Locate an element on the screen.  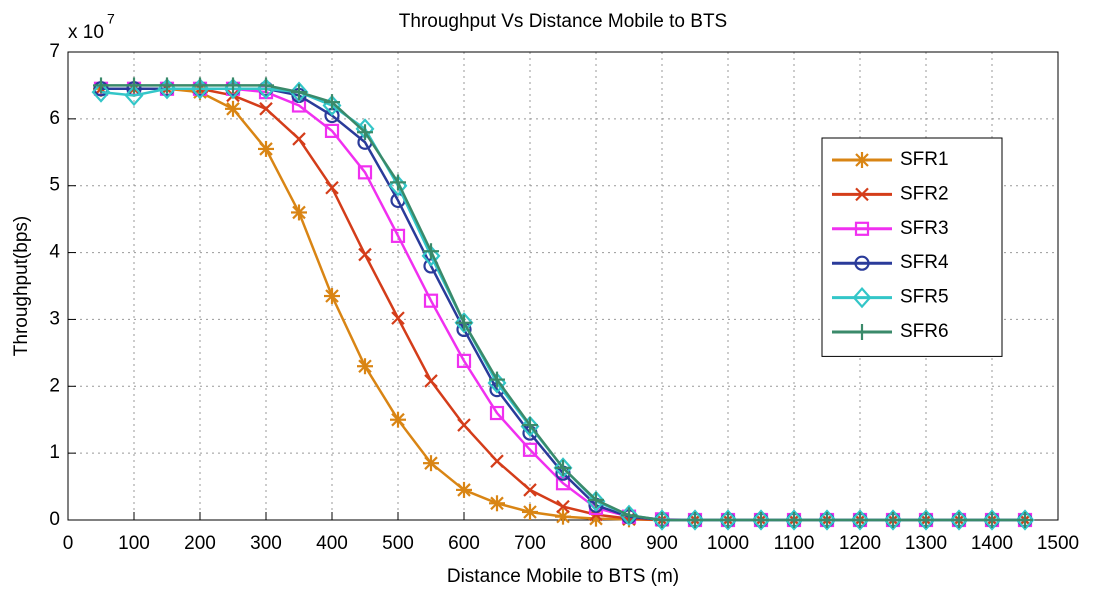
x-tick-label: 600 is located at coordinates (464, 543).